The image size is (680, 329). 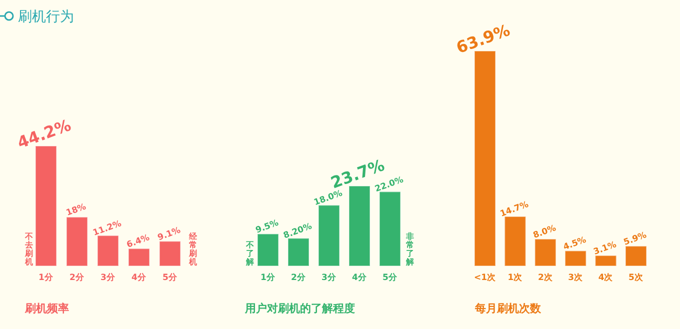 I want to click on data-label: 9.5%, so click(x=267, y=227).